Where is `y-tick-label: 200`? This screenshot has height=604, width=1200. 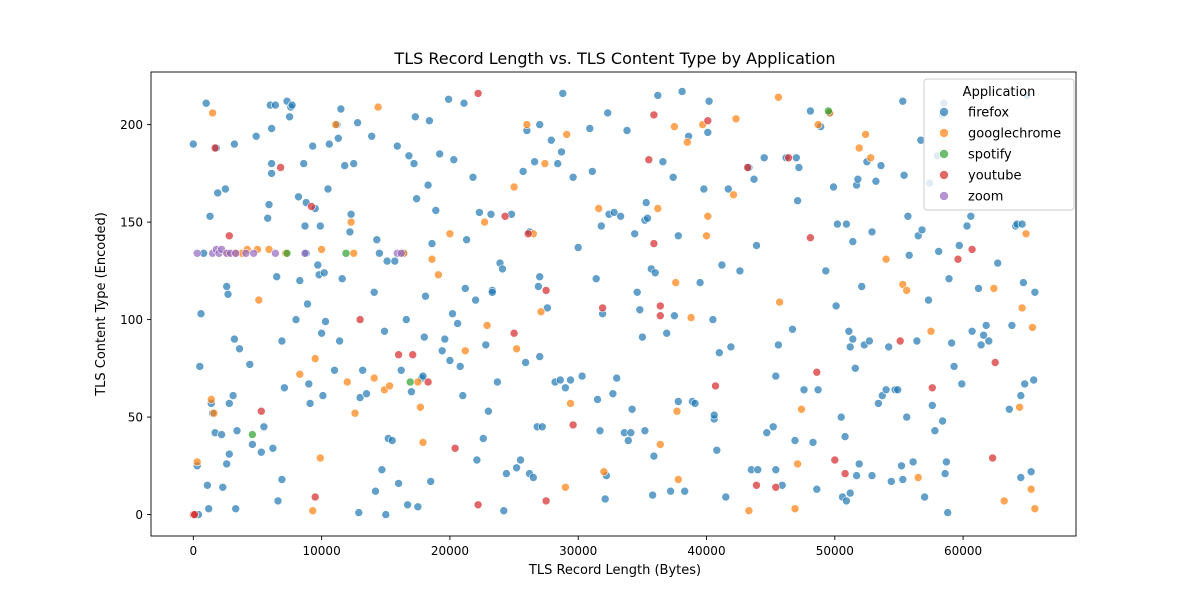 y-tick-label: 200 is located at coordinates (131, 125).